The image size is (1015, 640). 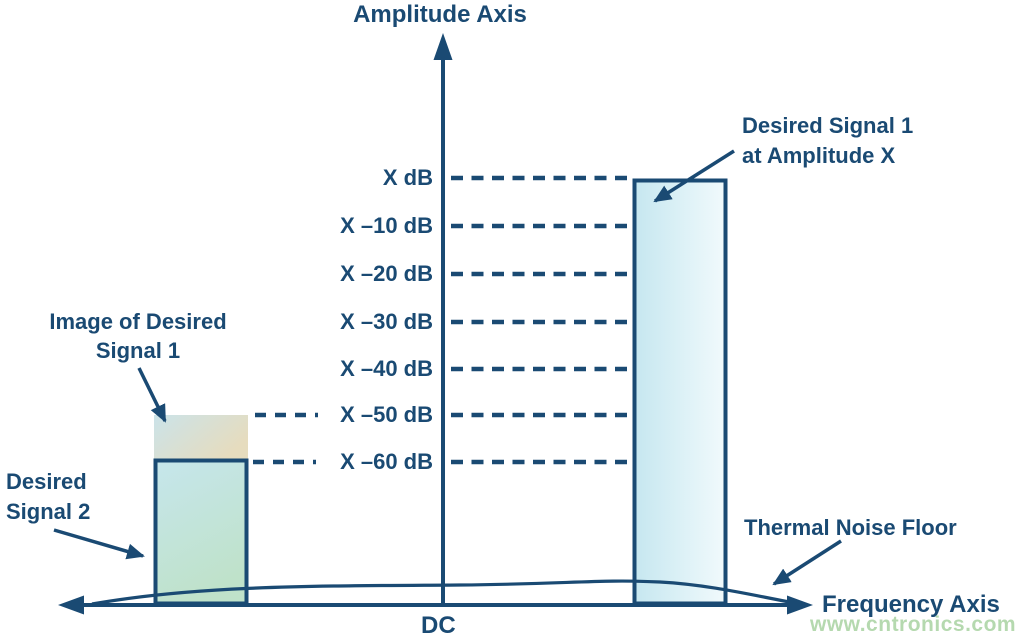 I want to click on desired-signal2-label-line1: Desired, so click(x=46, y=481).